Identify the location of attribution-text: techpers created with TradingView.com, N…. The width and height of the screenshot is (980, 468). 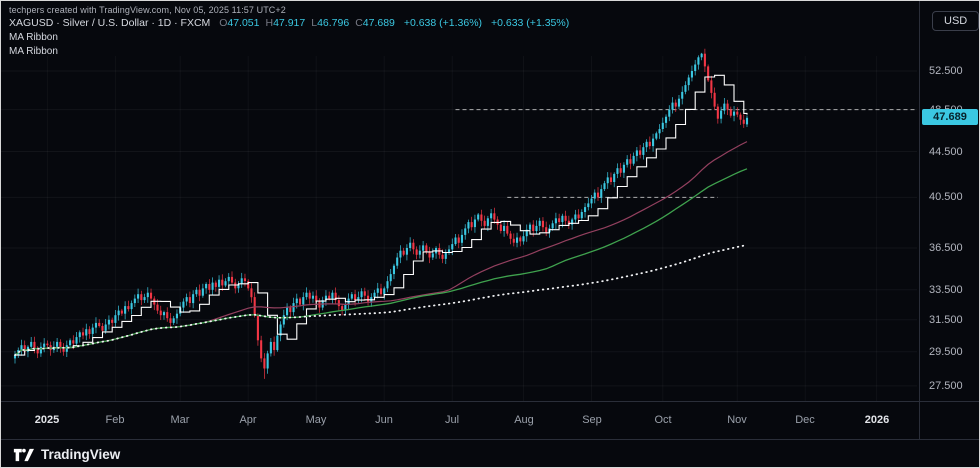
(147, 10).